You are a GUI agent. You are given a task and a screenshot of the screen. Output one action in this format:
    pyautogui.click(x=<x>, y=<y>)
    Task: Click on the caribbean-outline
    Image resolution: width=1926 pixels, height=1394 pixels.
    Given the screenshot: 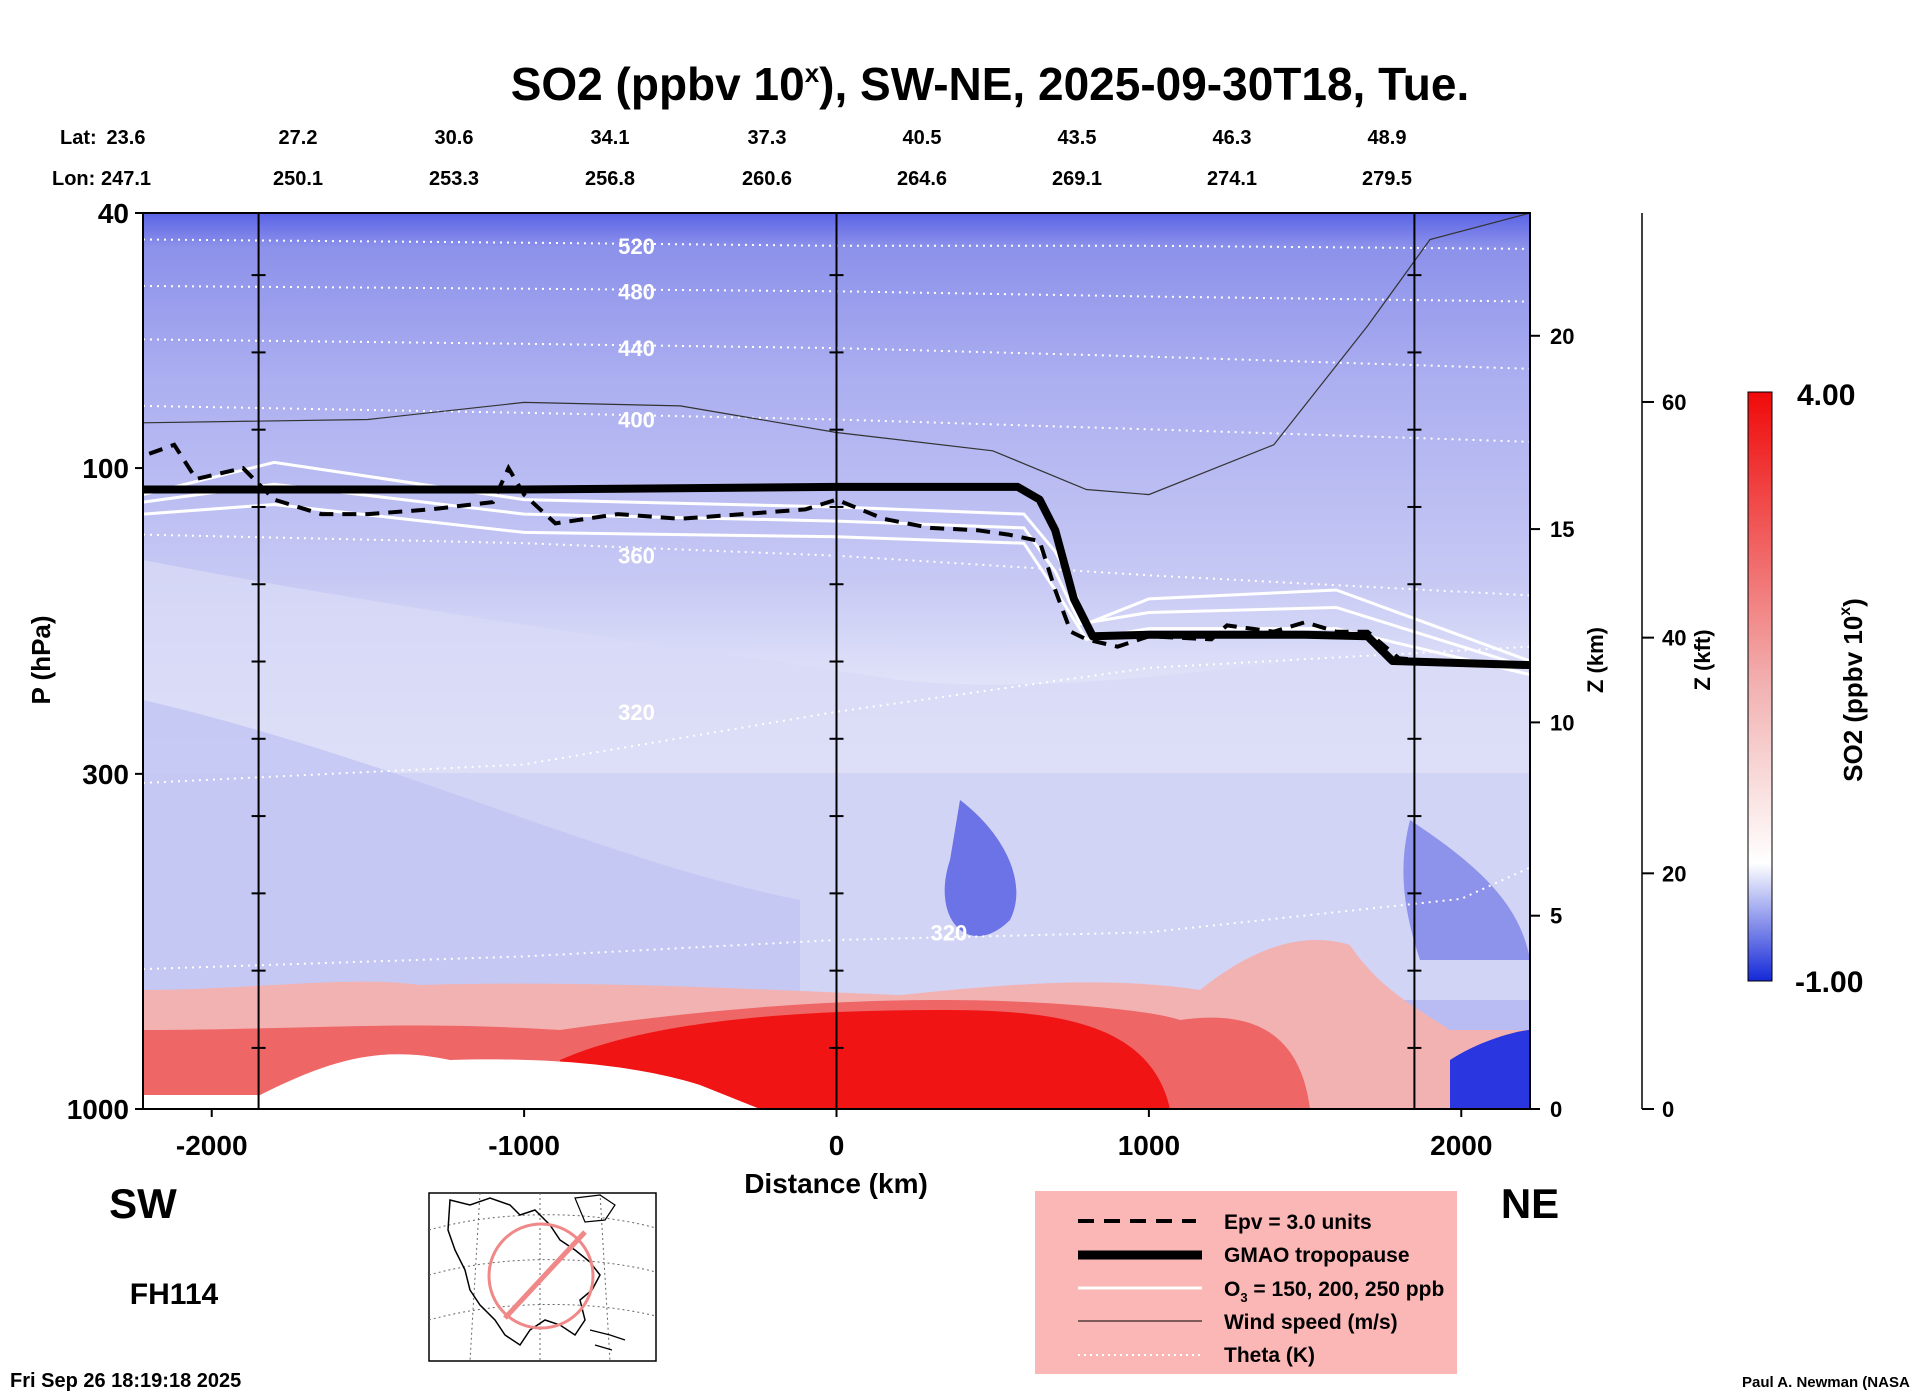 What is the action you would take?
    pyautogui.click(x=607, y=1340)
    